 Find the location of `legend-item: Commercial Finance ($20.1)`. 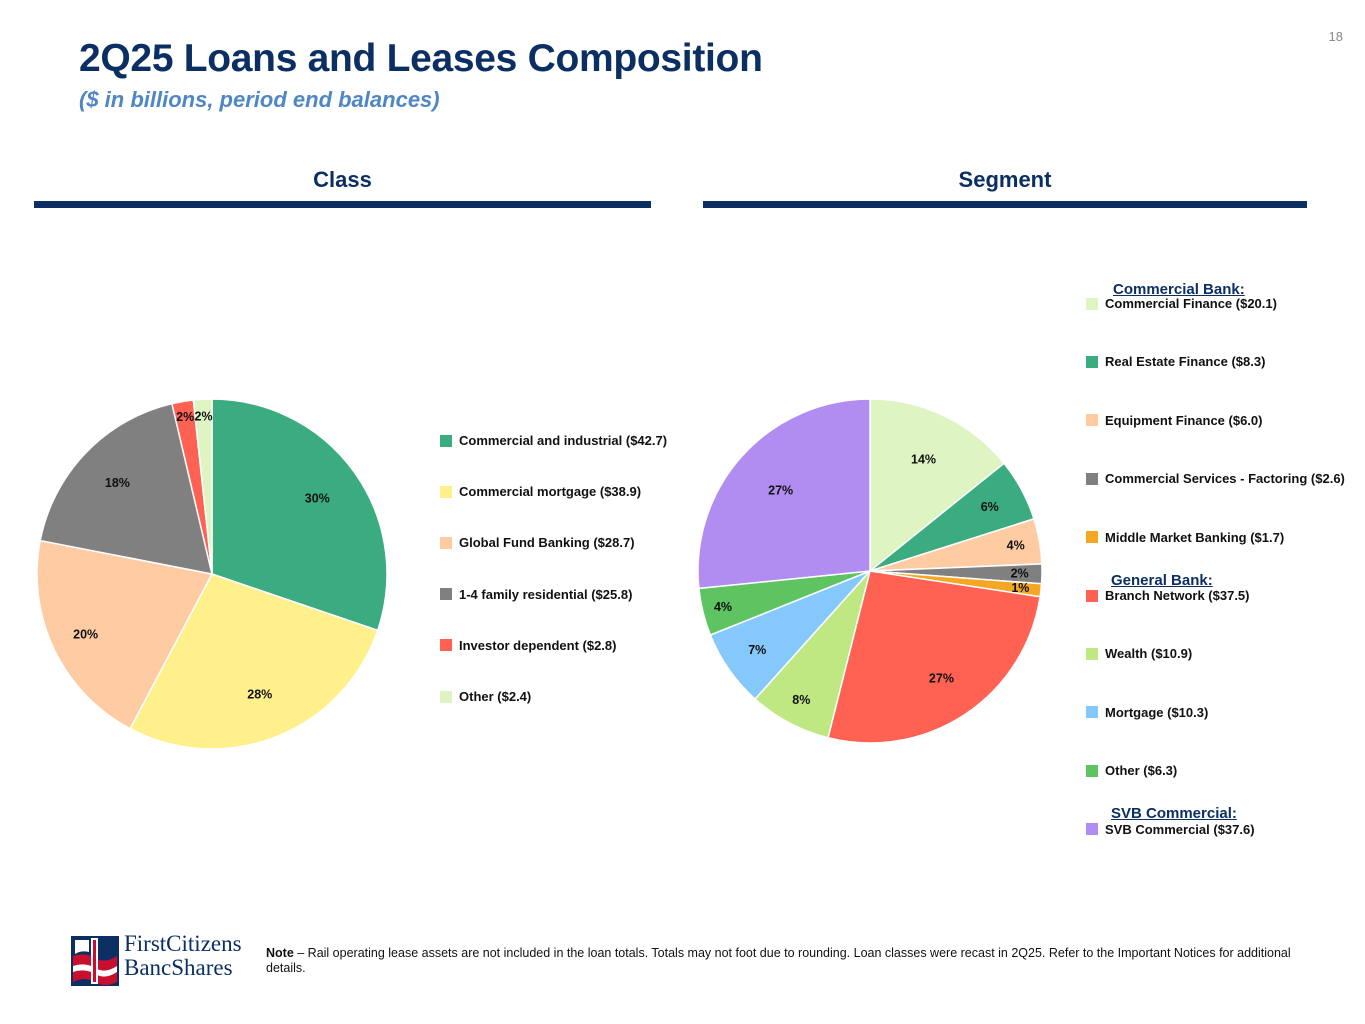

legend-item: Commercial Finance ($20.1) is located at coordinates (1181, 303).